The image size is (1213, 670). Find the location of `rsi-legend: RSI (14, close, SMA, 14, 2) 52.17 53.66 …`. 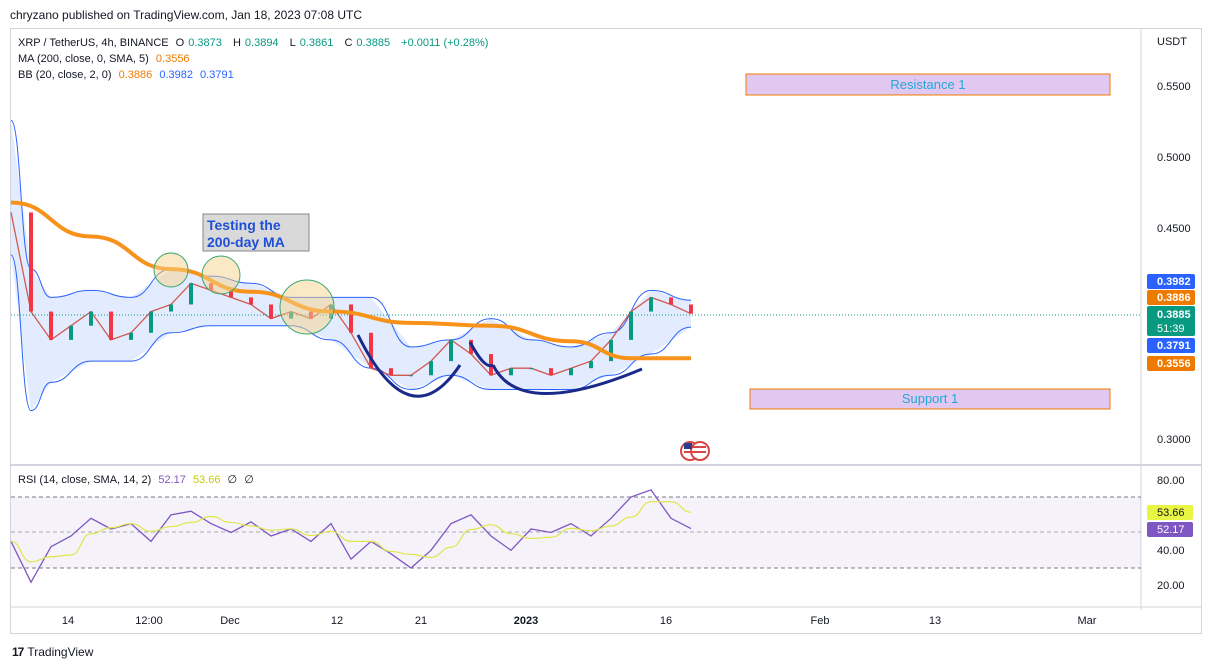

rsi-legend: RSI (14, close, SMA, 14, 2) 52.17 53.66 … is located at coordinates (138, 479).